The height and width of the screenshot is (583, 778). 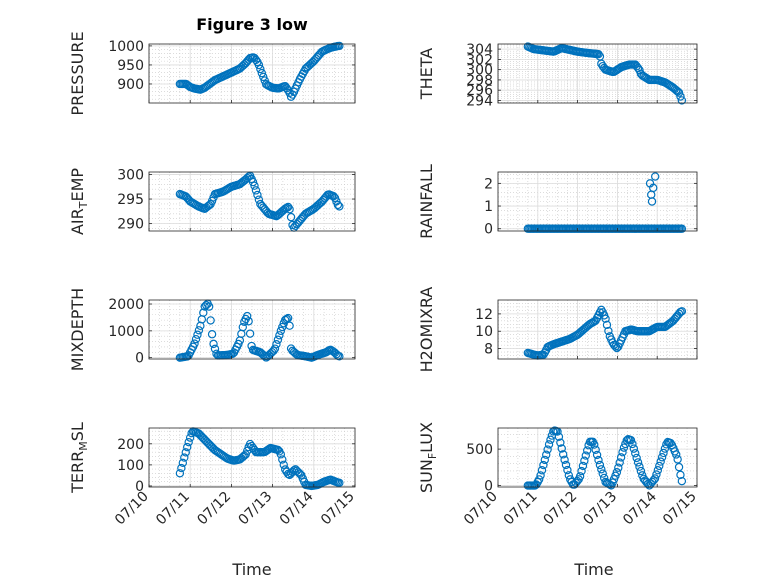 I want to click on y-tick-label: 900, so click(x=130, y=85).